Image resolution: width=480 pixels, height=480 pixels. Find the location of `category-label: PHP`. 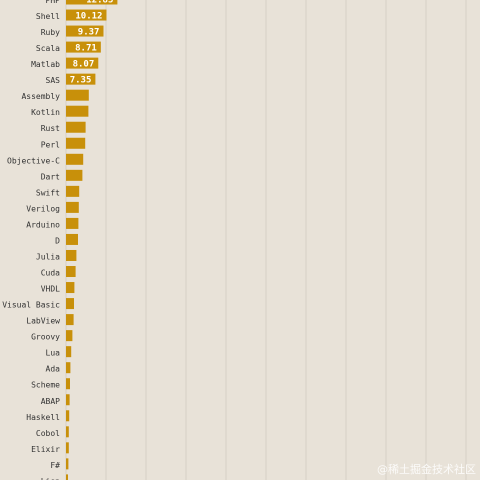

category-label: PHP is located at coordinates (53, 2).